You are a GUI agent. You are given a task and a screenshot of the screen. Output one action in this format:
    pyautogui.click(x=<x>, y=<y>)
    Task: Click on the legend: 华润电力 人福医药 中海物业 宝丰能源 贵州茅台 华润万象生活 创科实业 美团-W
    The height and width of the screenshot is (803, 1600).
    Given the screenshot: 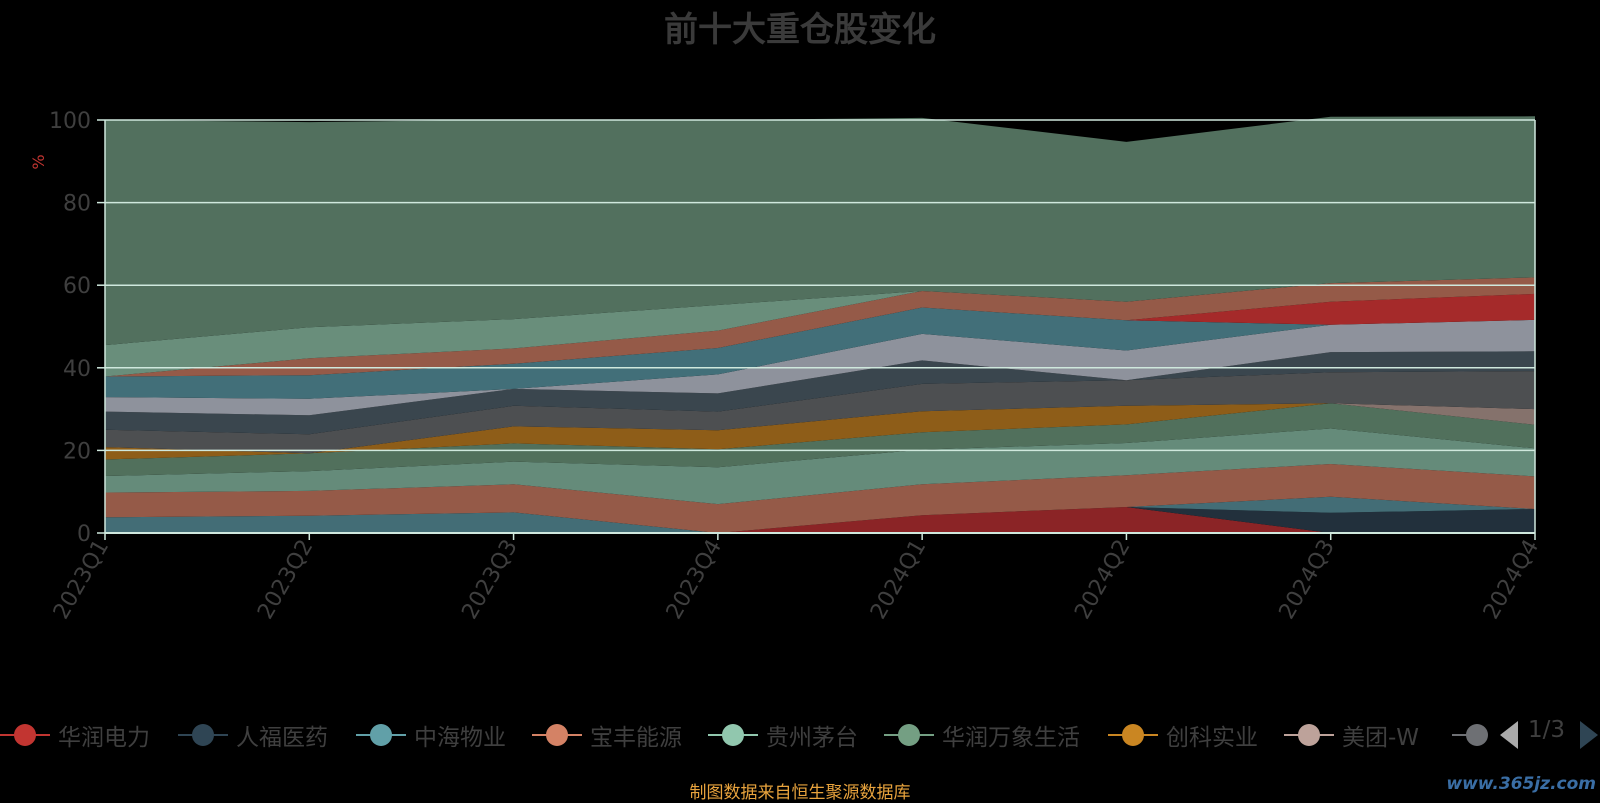 What is the action you would take?
    pyautogui.click(x=800, y=735)
    